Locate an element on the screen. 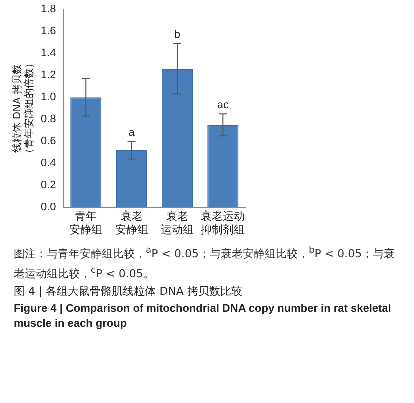  annotation: b is located at coordinates (177, 35).